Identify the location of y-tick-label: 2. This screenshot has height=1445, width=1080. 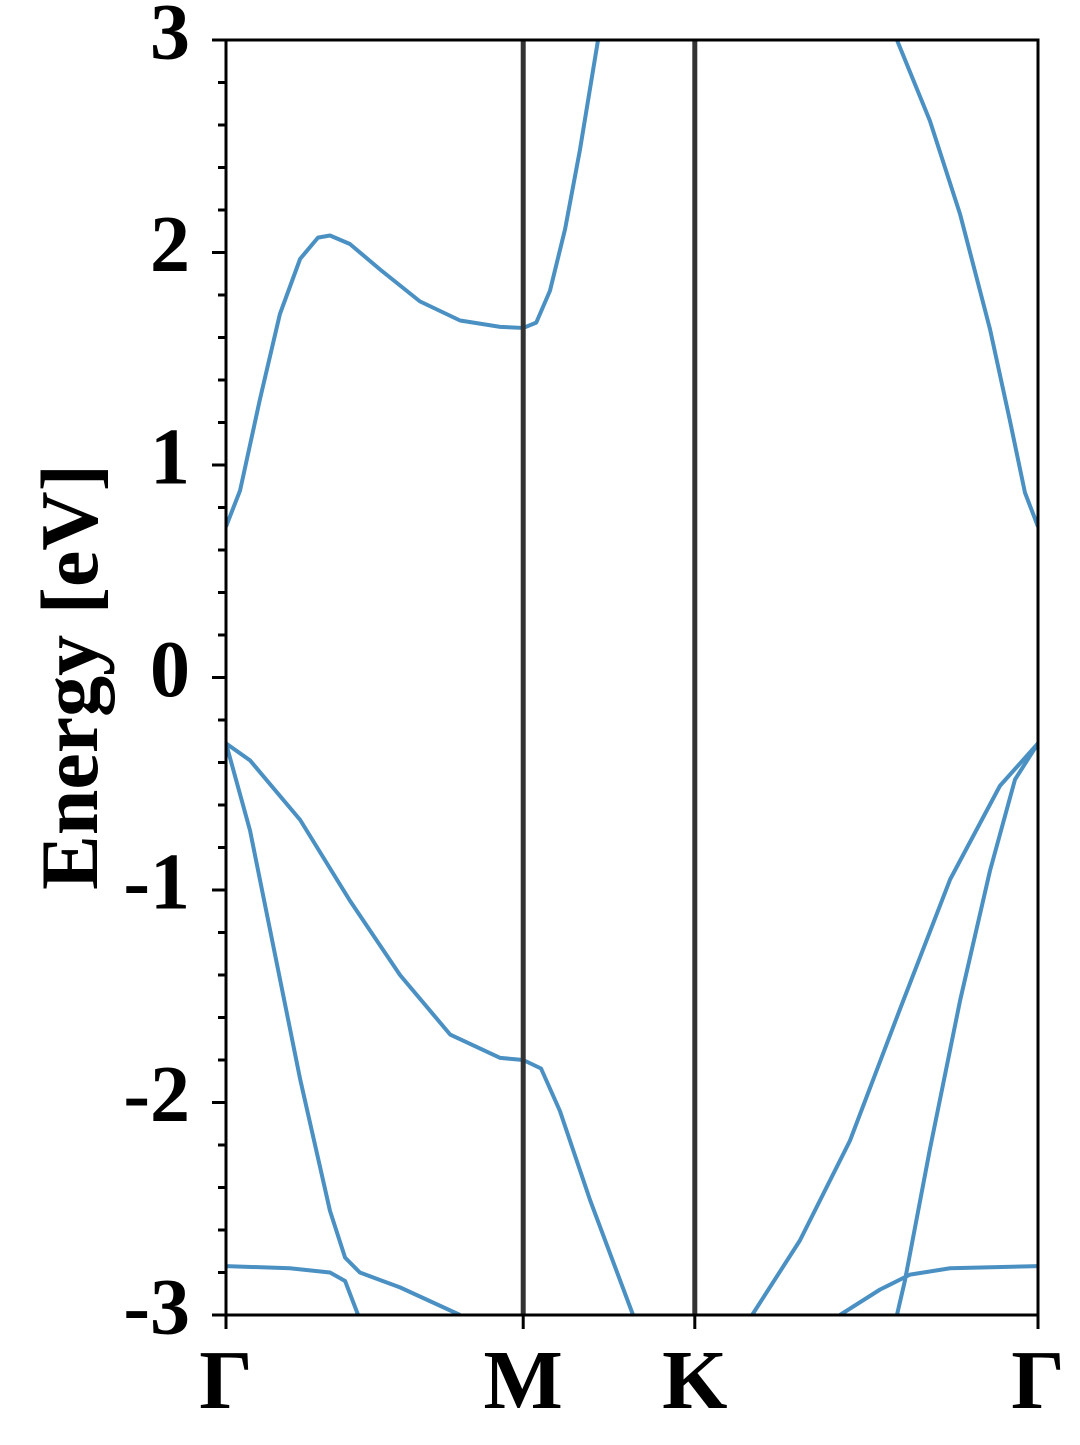
(170, 245).